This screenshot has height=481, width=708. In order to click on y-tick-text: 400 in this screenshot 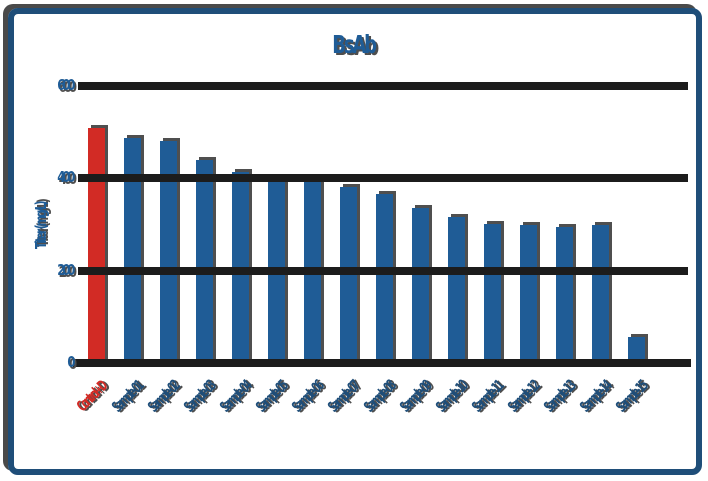, I will do `click(65, 177)`.